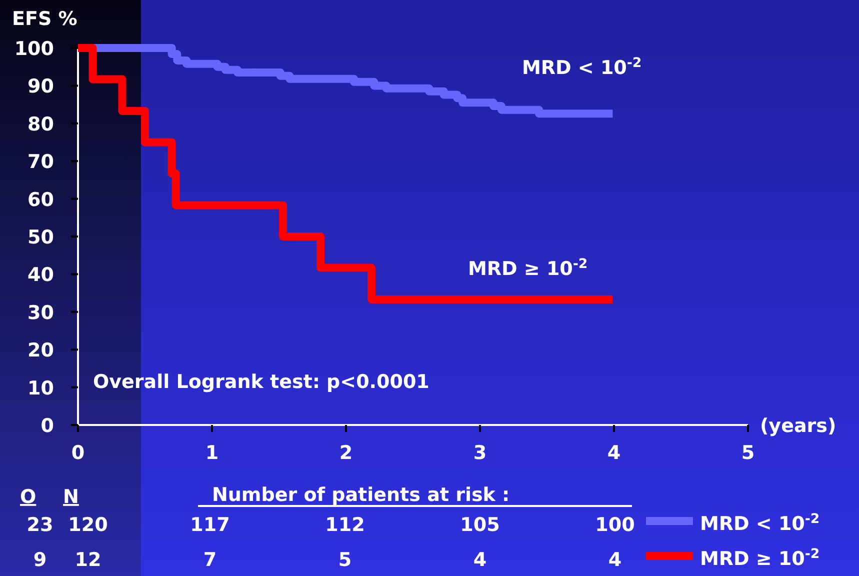  Describe the element at coordinates (345, 560) in the screenshot. I see `text: 5` at that location.